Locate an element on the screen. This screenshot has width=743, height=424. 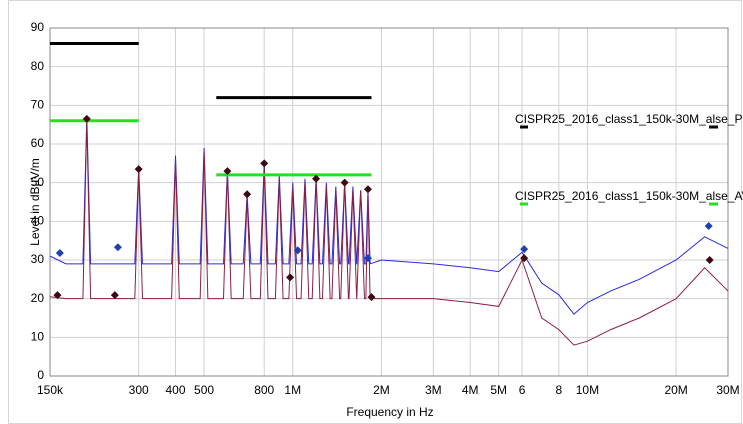
x-tick-label: 800 is located at coordinates (264, 390).